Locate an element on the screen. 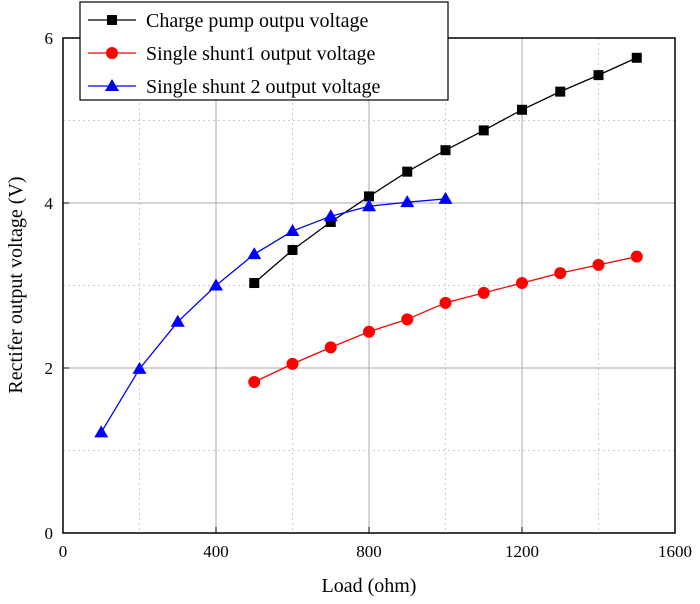 The height and width of the screenshot is (604, 700). y-tick-label: 4 is located at coordinates (49, 203).